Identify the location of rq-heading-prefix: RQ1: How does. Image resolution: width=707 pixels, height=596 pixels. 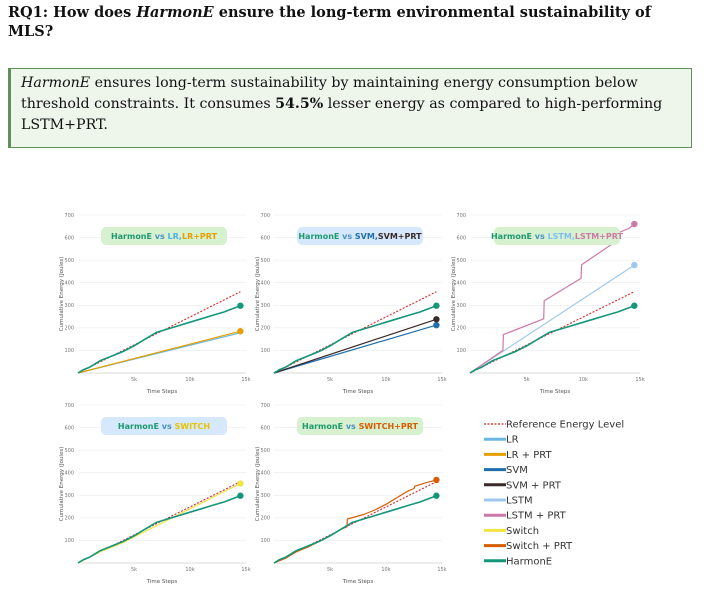
(72, 12).